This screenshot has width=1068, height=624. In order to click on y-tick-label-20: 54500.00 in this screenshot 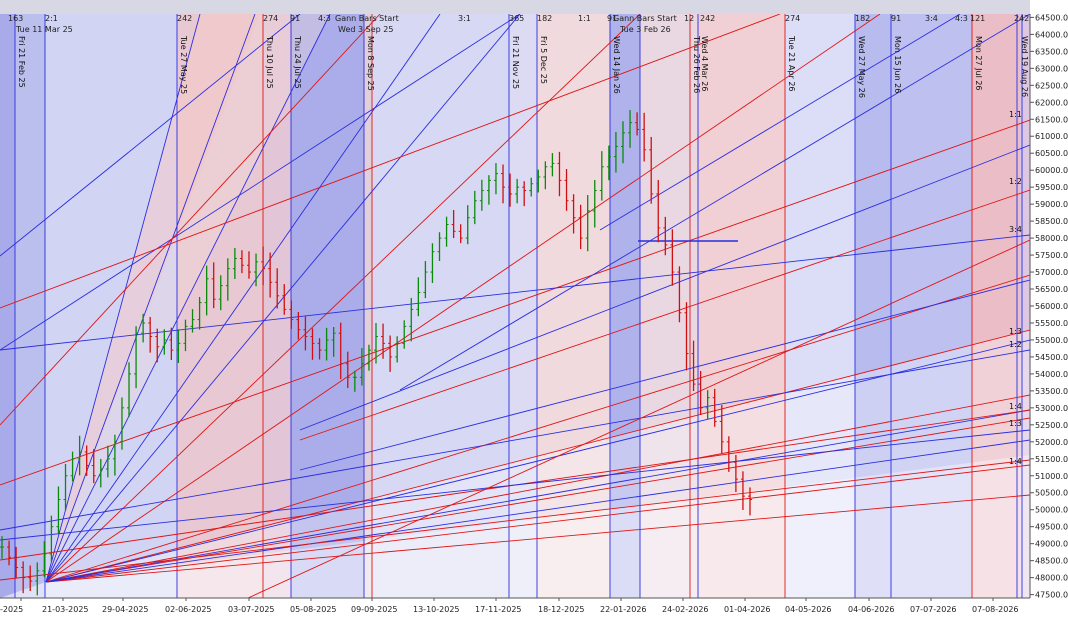, I will do `click(1051, 357)`.